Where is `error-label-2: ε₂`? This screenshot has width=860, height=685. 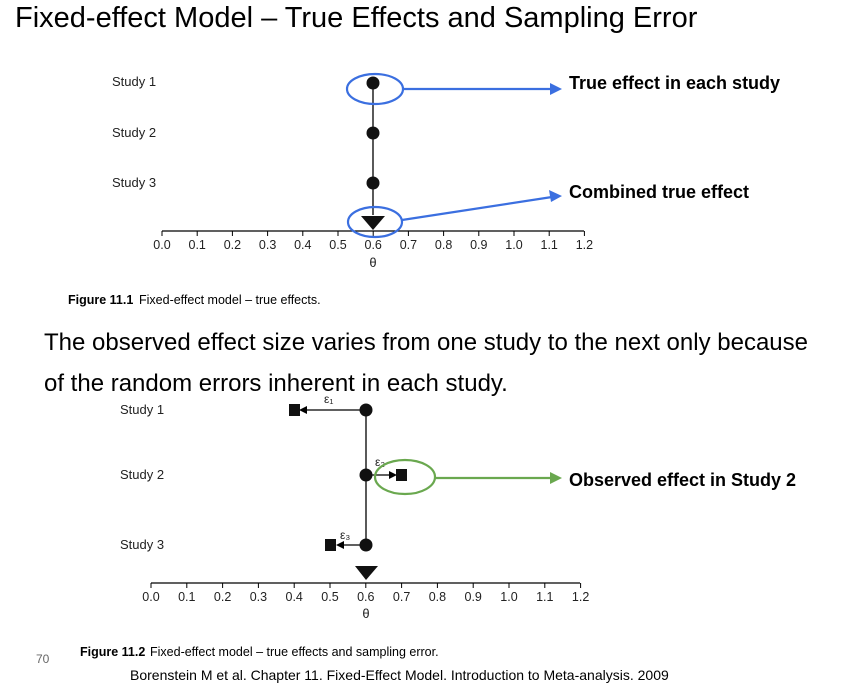 error-label-2: ε₂ is located at coordinates (380, 462).